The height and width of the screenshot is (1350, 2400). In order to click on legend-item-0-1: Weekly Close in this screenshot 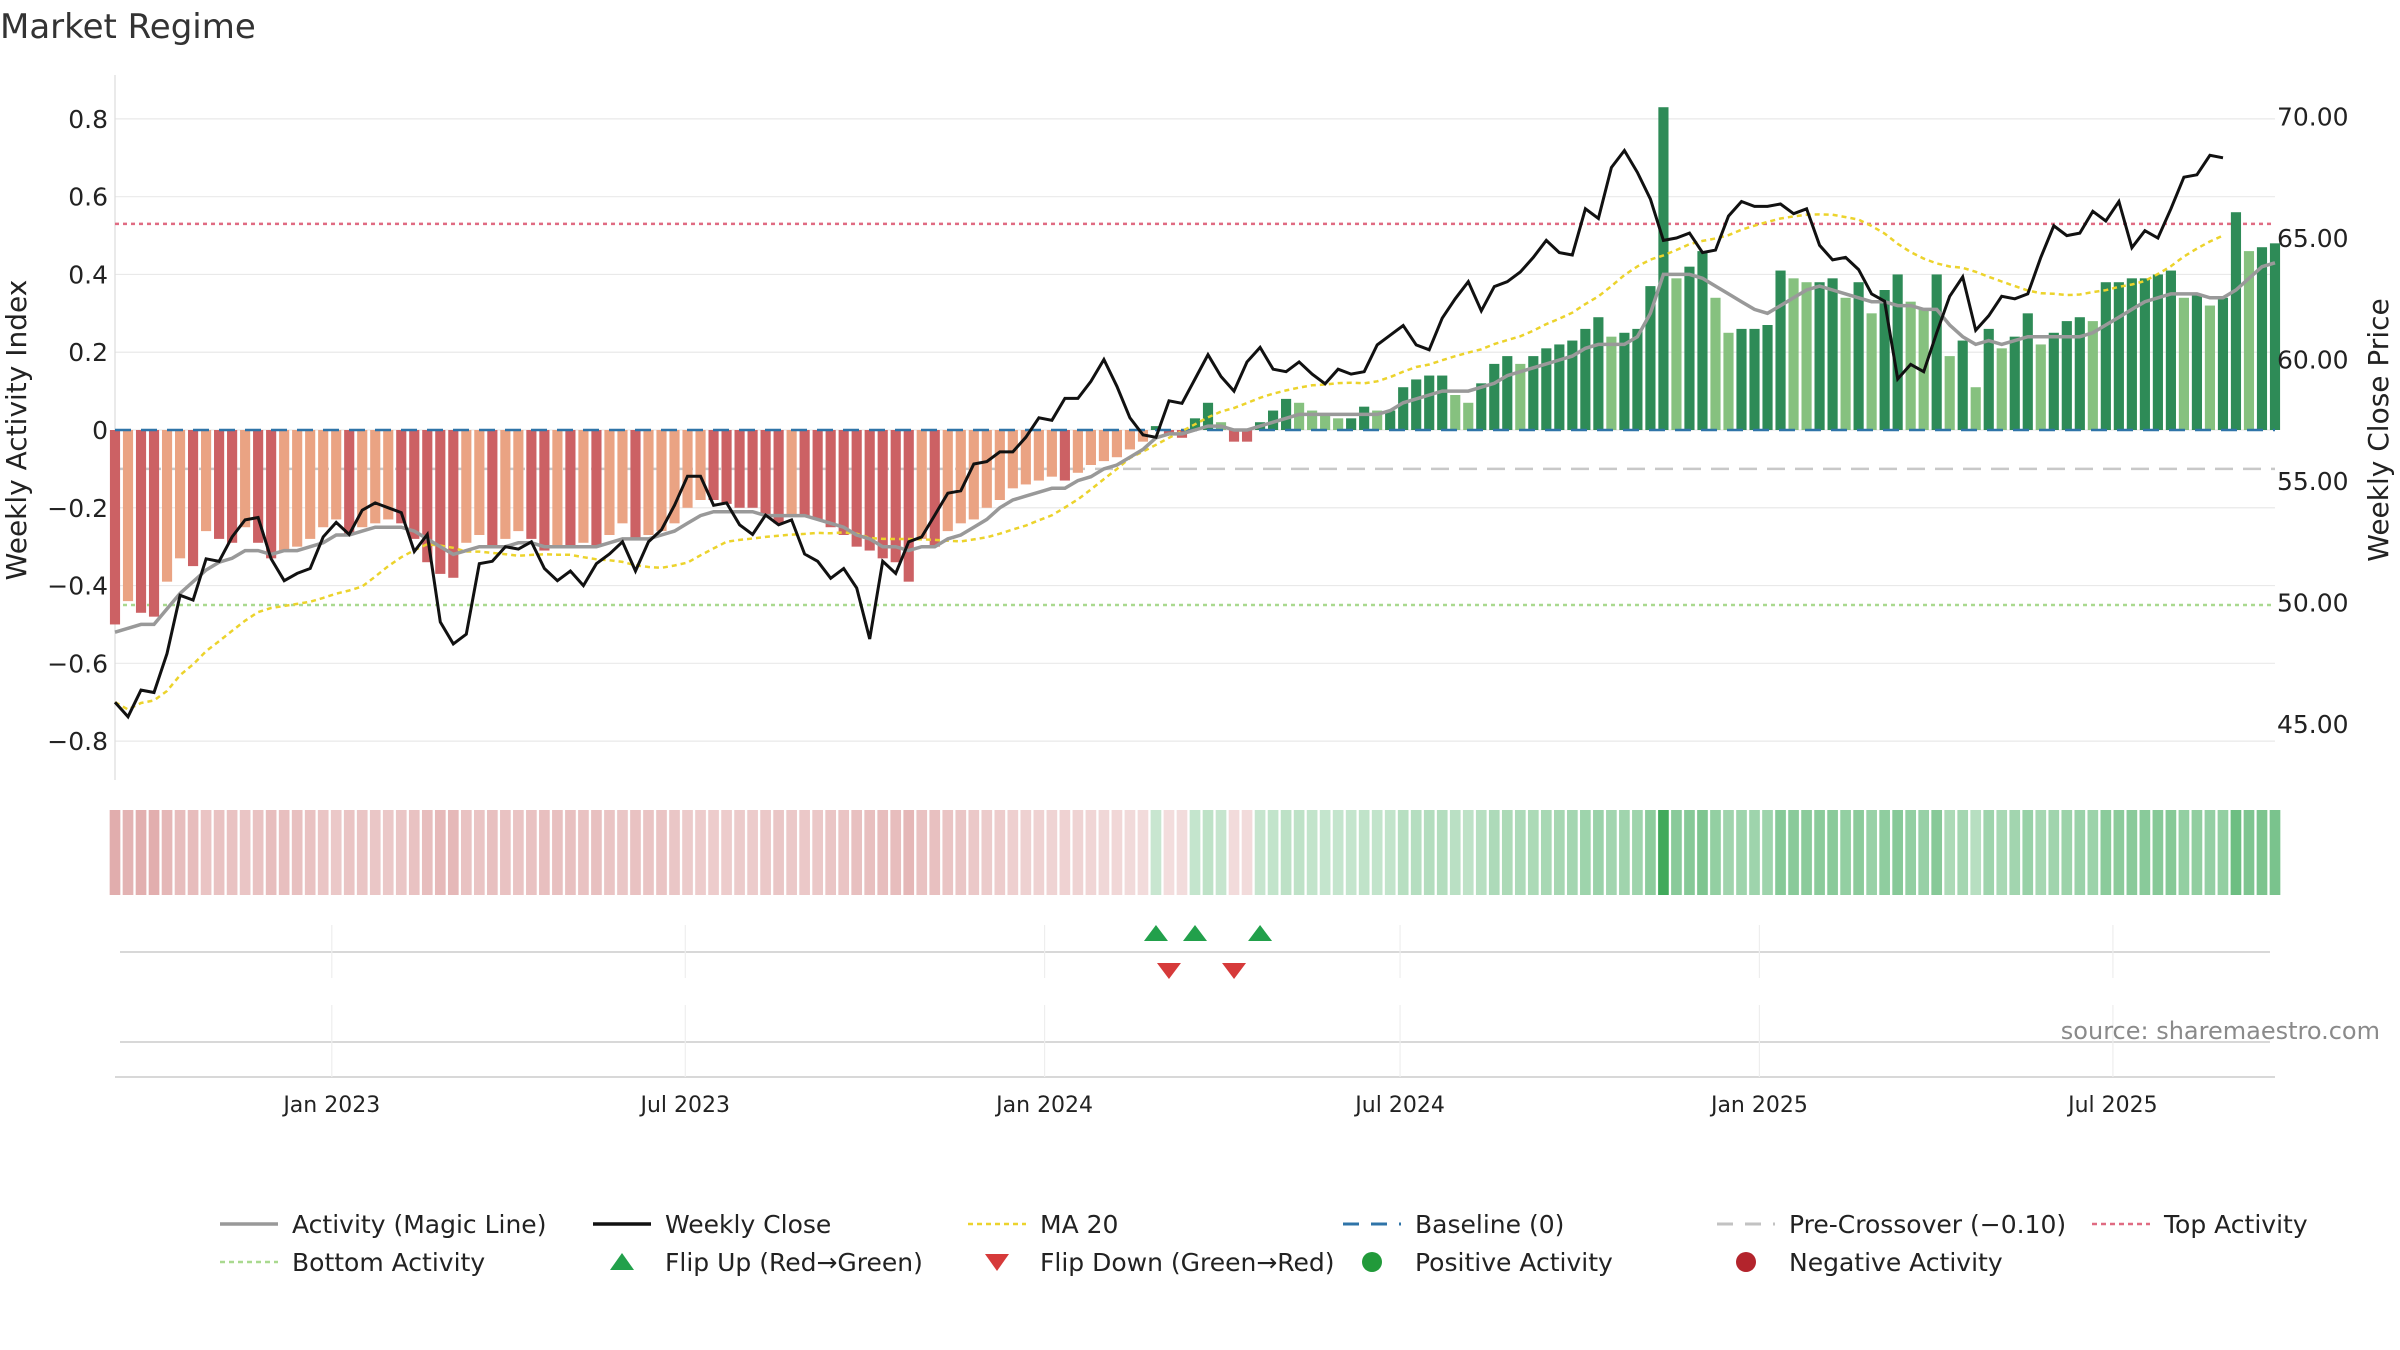, I will do `click(712, 1224)`.